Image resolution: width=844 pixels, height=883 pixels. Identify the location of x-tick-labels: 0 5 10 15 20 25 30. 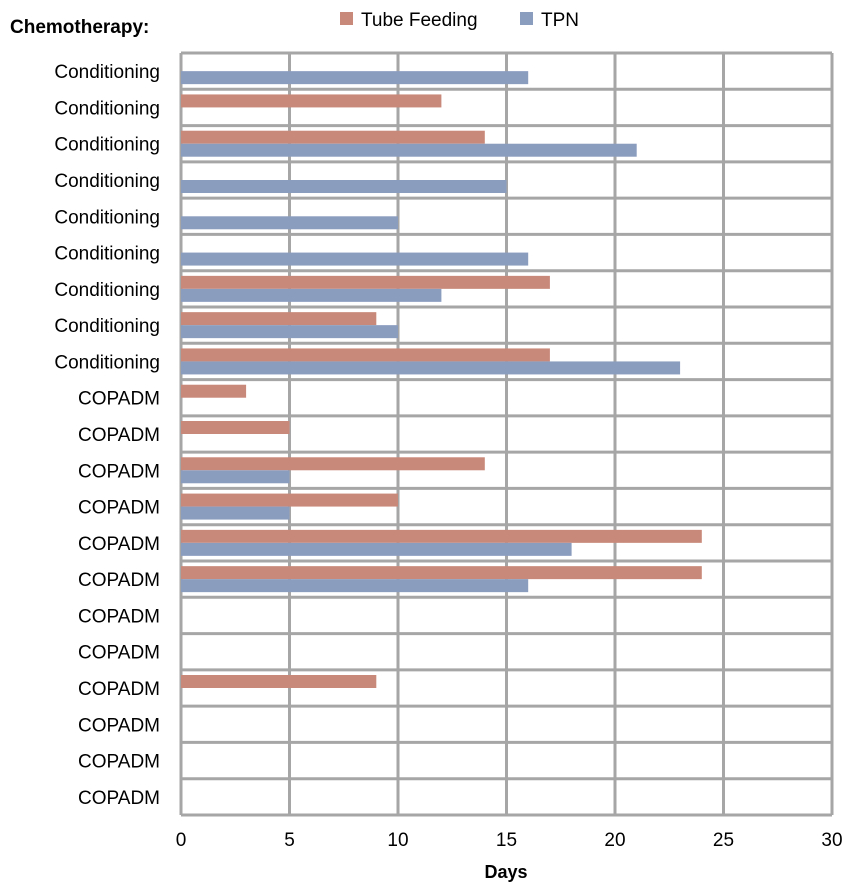
(509, 840).